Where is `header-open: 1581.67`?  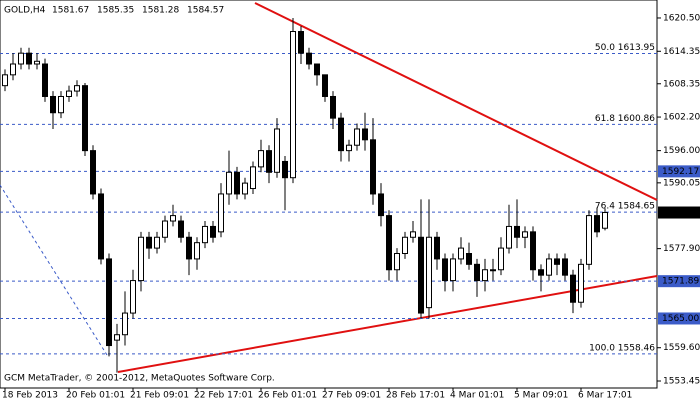
header-open: 1581.67 is located at coordinates (70, 11).